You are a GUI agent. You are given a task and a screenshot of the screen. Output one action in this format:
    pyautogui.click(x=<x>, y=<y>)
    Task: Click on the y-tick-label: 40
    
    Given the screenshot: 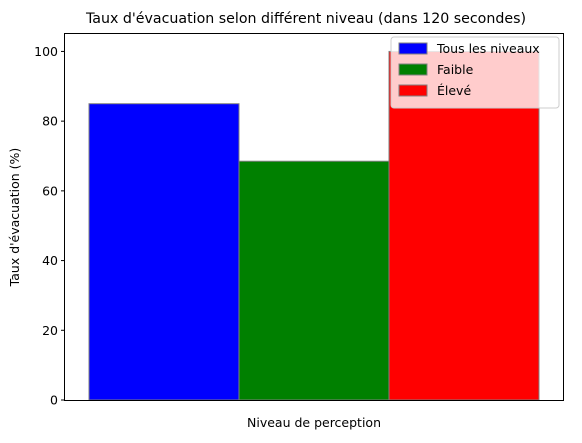 What is the action you would take?
    pyautogui.click(x=50, y=260)
    